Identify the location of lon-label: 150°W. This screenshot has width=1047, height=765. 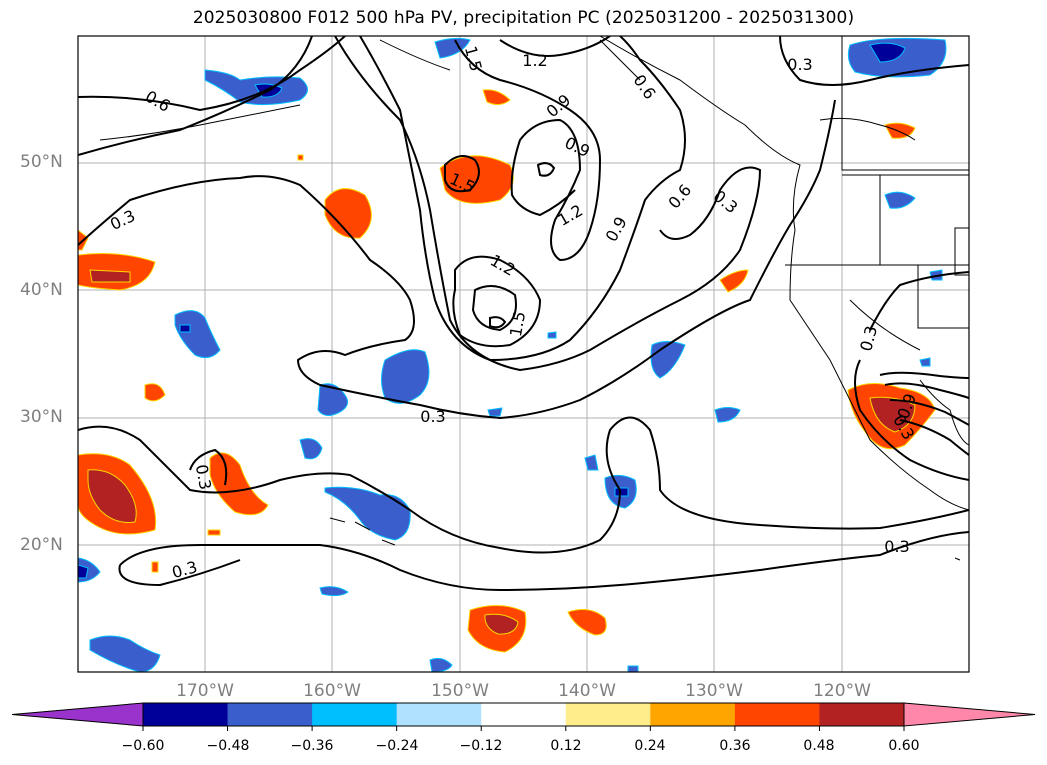
(460, 691).